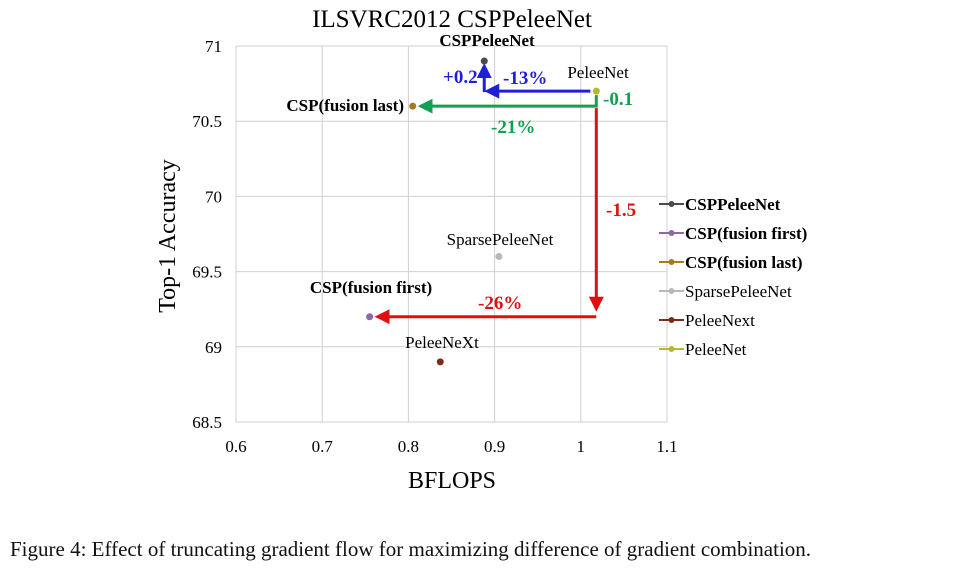 Image resolution: width=968 pixels, height=575 pixels. I want to click on x-tick-label: 0.9, so click(494, 446).